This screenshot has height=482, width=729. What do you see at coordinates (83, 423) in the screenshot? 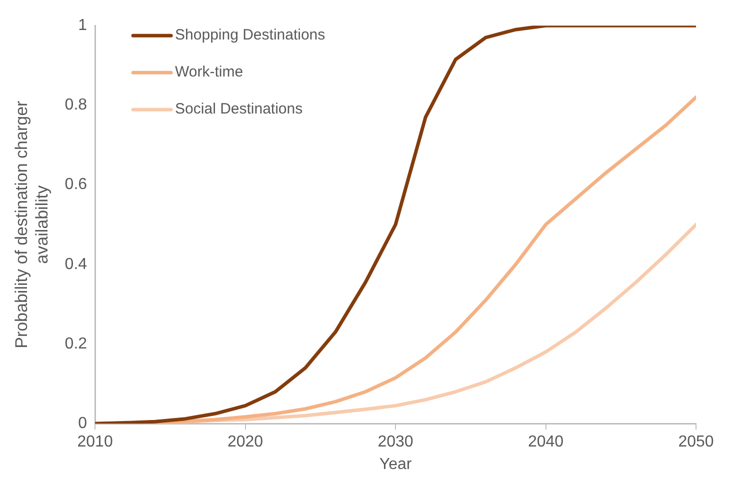
I see `y-tick-label: 0` at bounding box center [83, 423].